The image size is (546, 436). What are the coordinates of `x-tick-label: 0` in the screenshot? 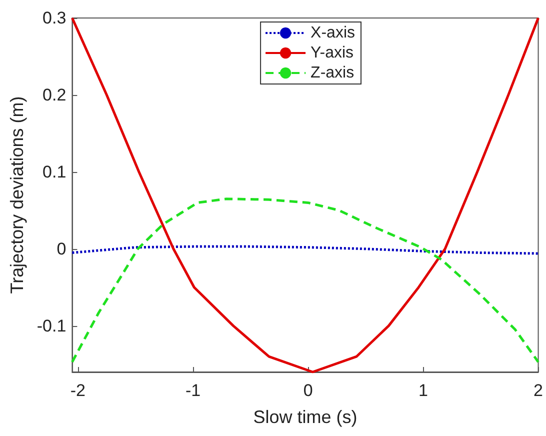 It's located at (308, 390).